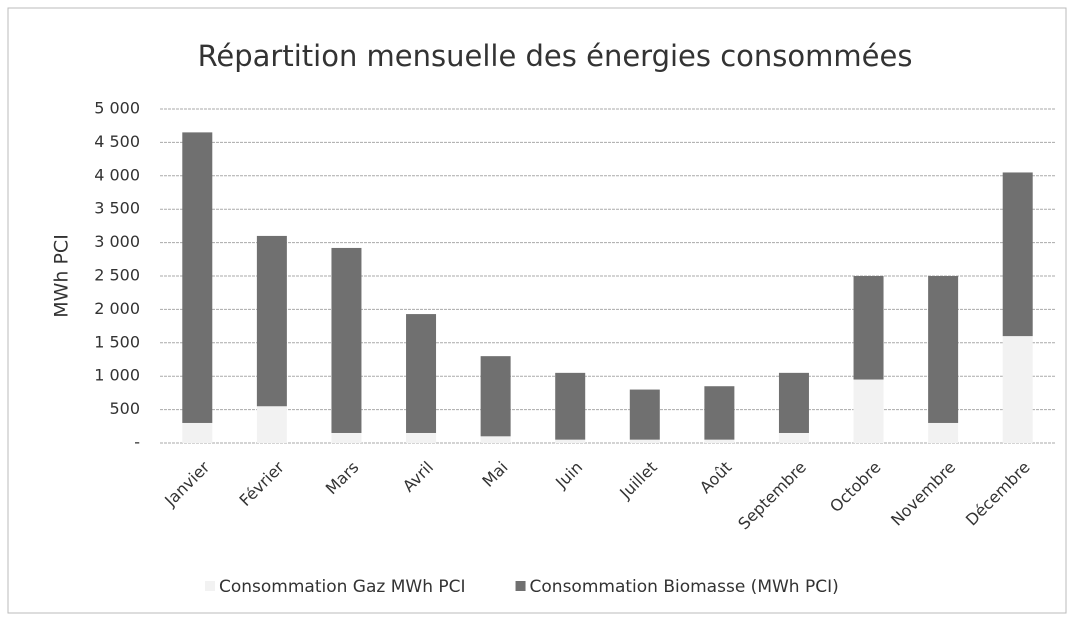  I want to click on y-tick-label: 500, so click(124, 408).